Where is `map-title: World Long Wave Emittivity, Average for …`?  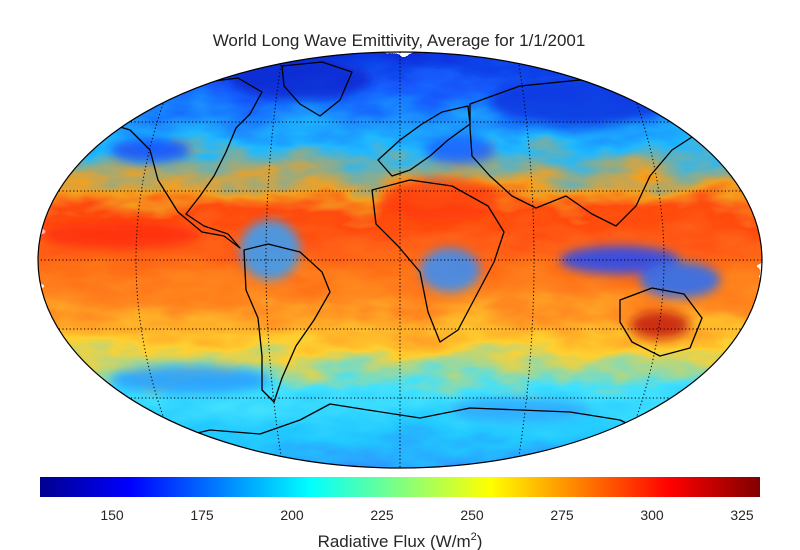
map-title: World Long Wave Emittivity, Average for … is located at coordinates (399, 40).